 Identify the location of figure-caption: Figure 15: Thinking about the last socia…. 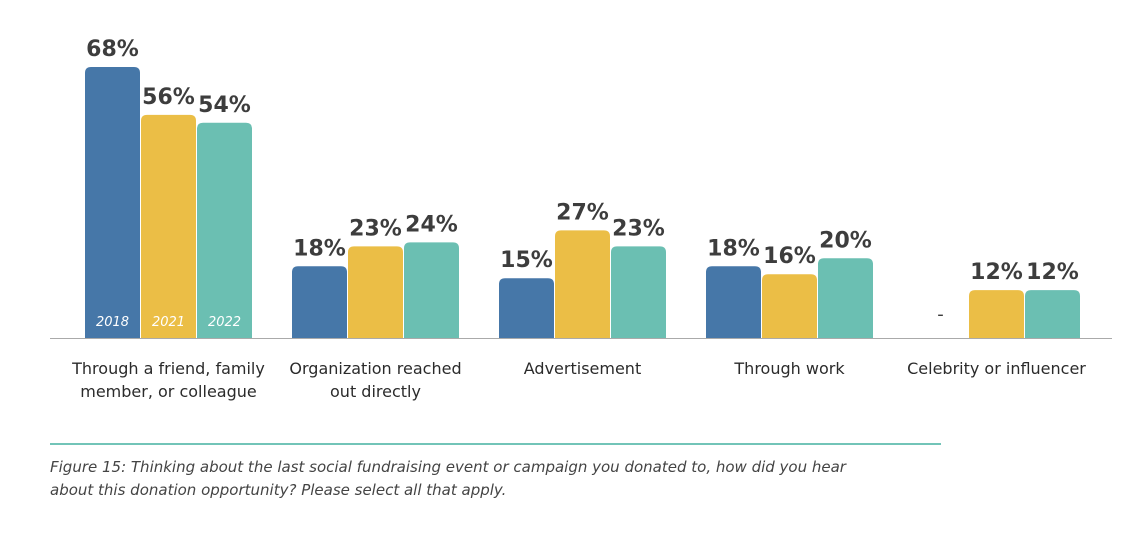
(448, 478).